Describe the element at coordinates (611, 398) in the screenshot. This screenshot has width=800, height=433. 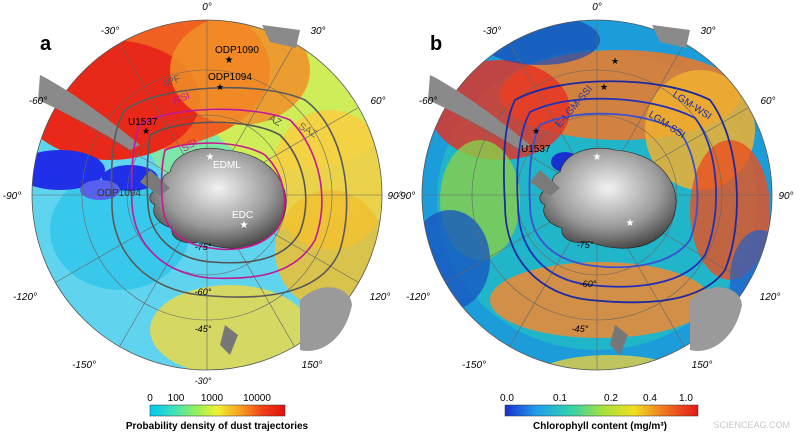
I see `colorbar-tick: 0.2` at that location.